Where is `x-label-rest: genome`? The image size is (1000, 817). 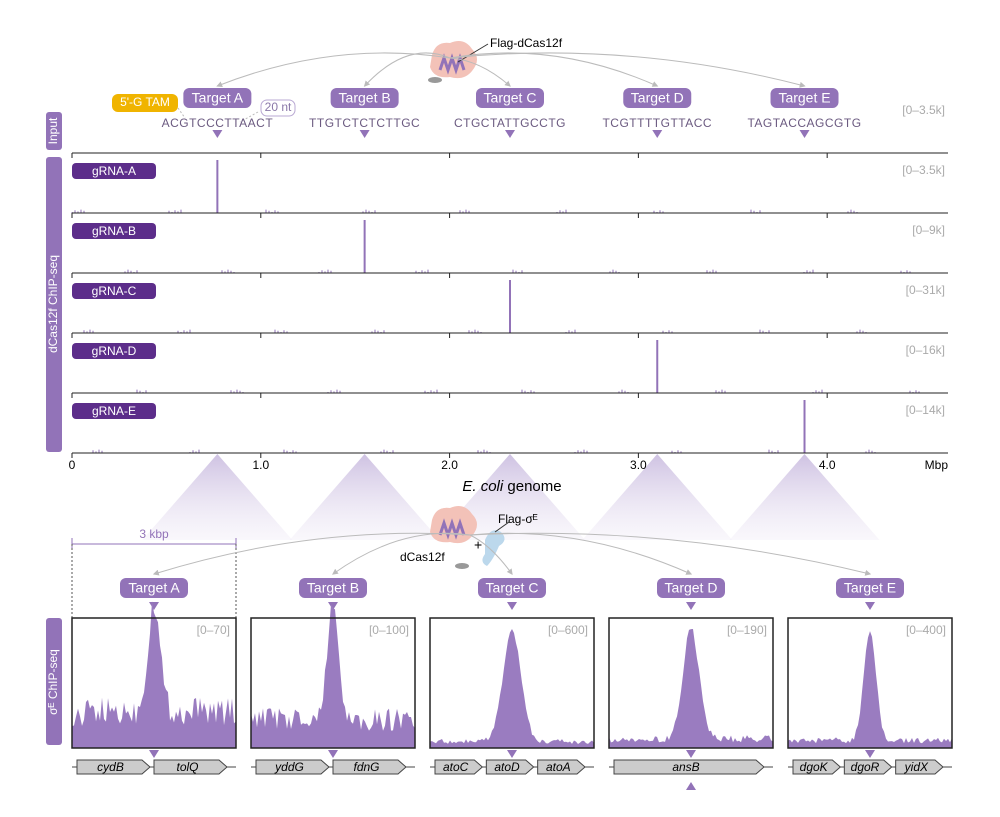
x-label-rest: genome is located at coordinates (534, 486).